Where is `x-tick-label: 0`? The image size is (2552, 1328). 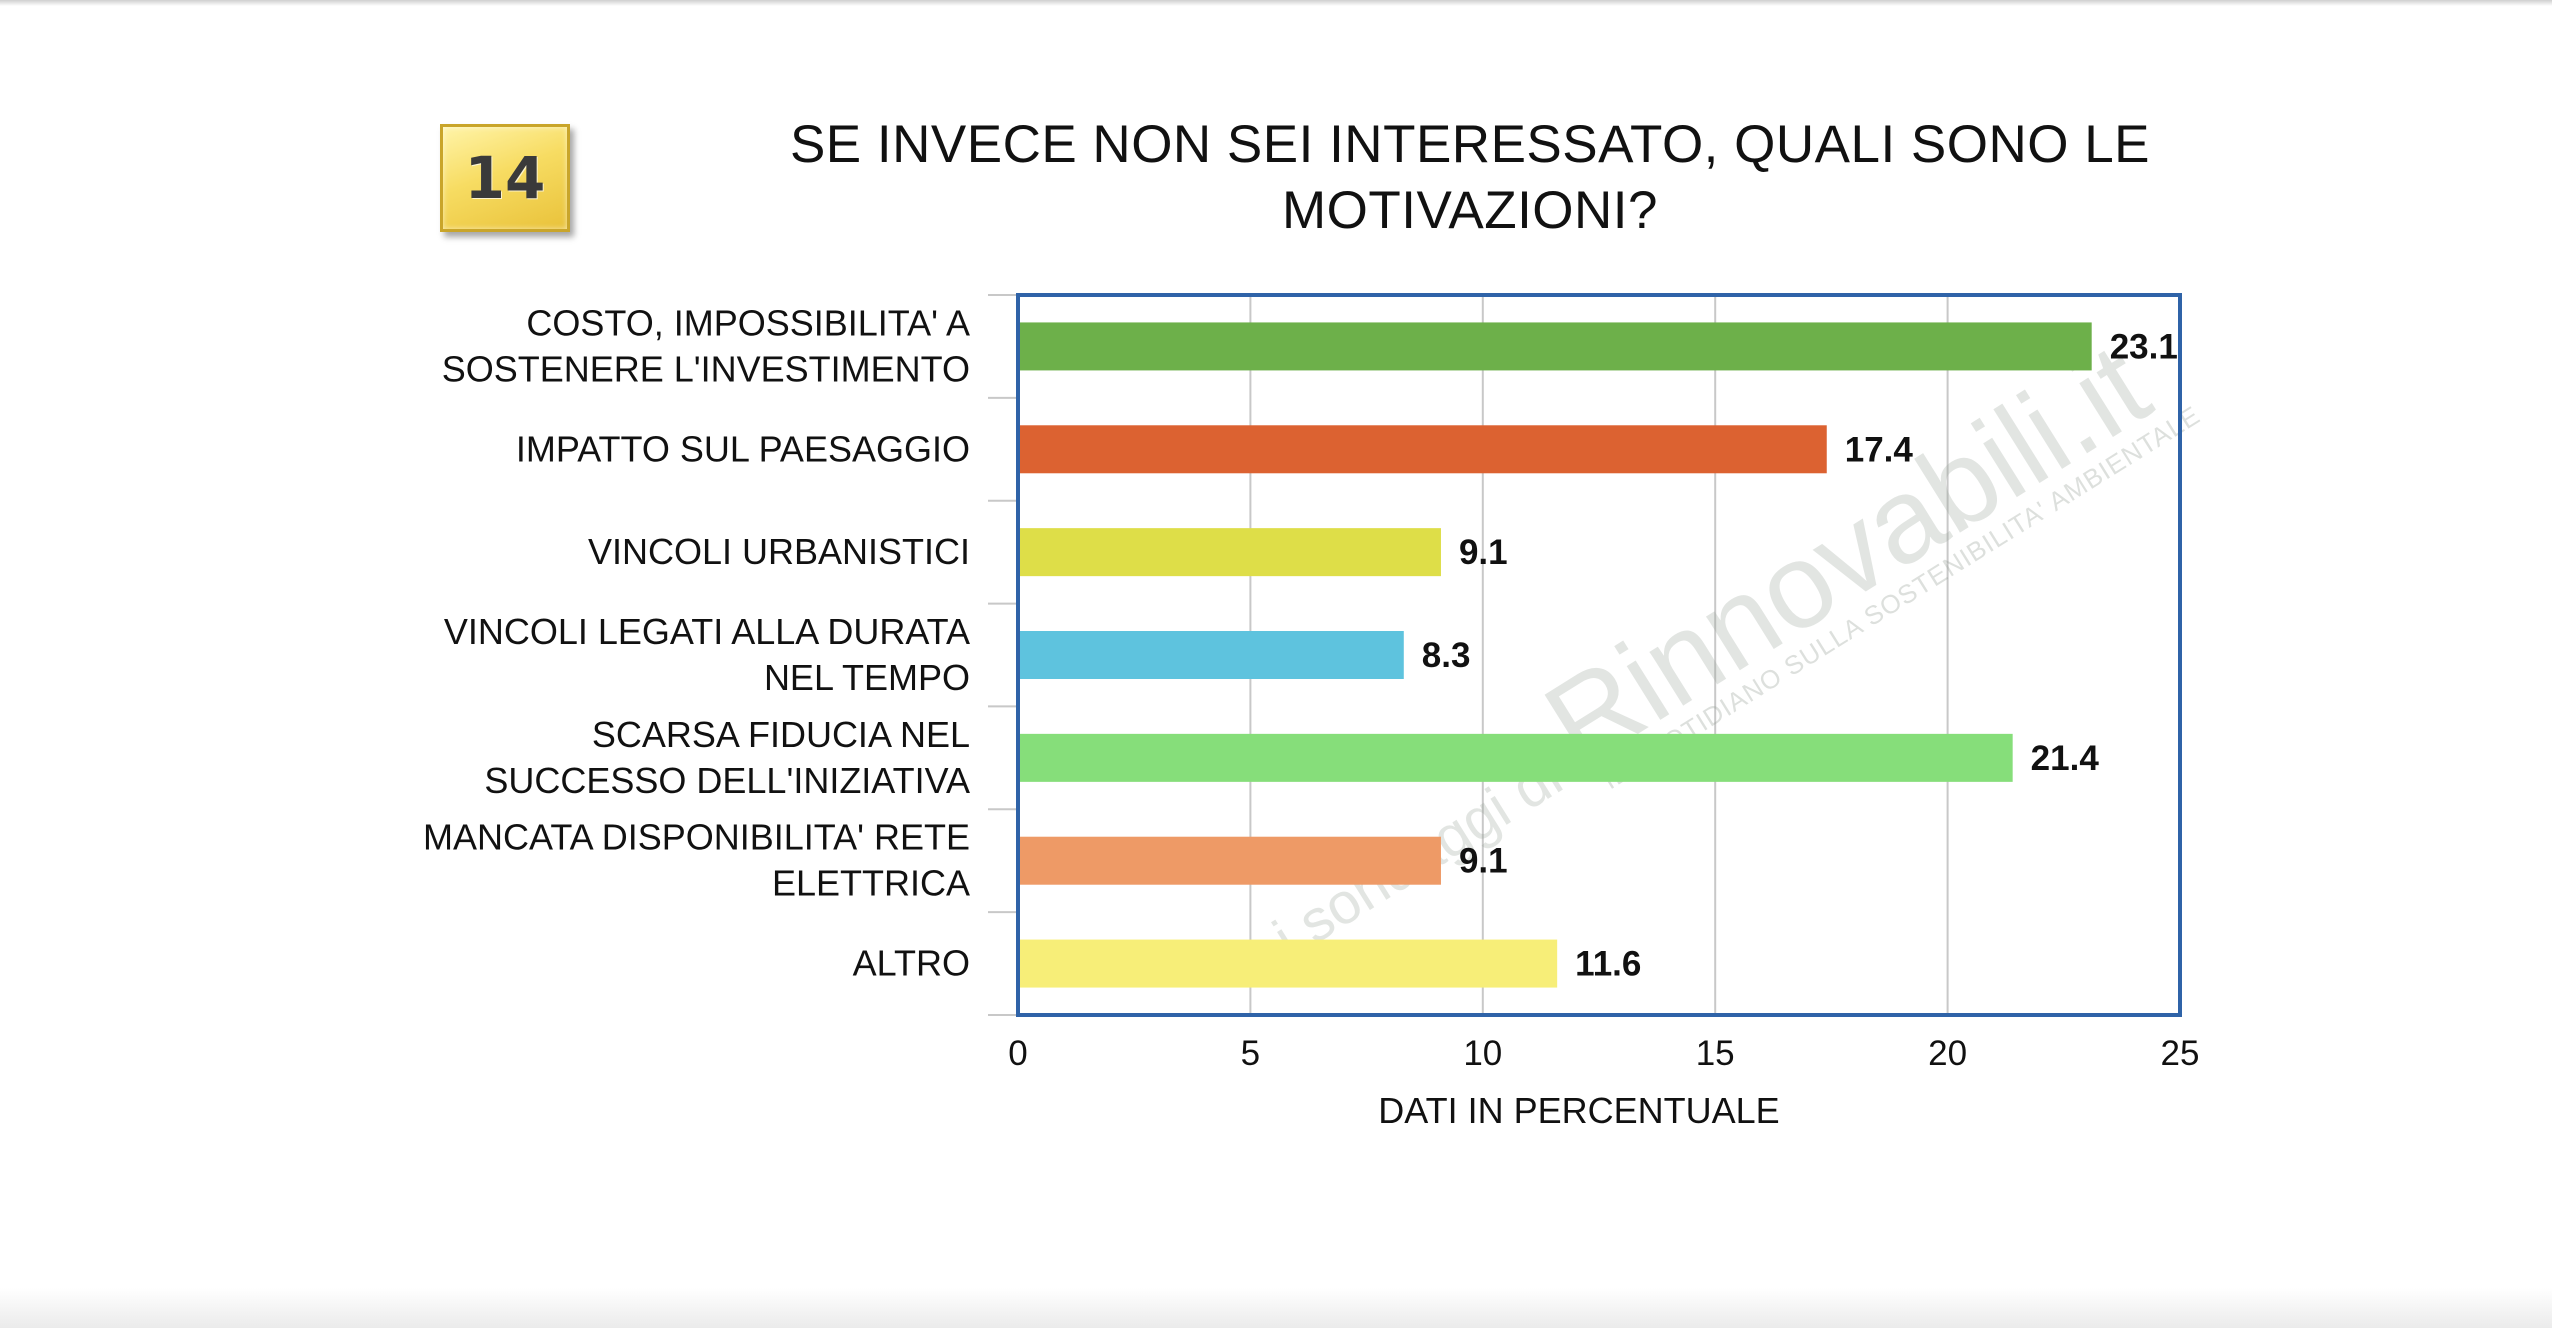 x-tick-label: 0 is located at coordinates (1017, 1053).